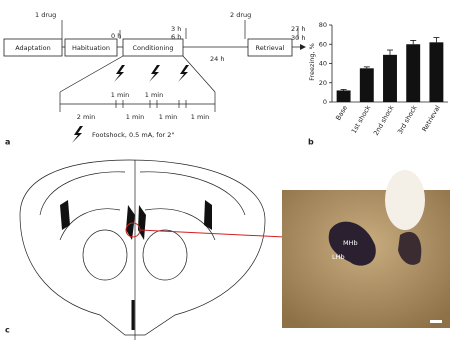  Describe the element at coordinates (361, 119) in the screenshot. I see `x-tick-label: 1st shock` at that location.